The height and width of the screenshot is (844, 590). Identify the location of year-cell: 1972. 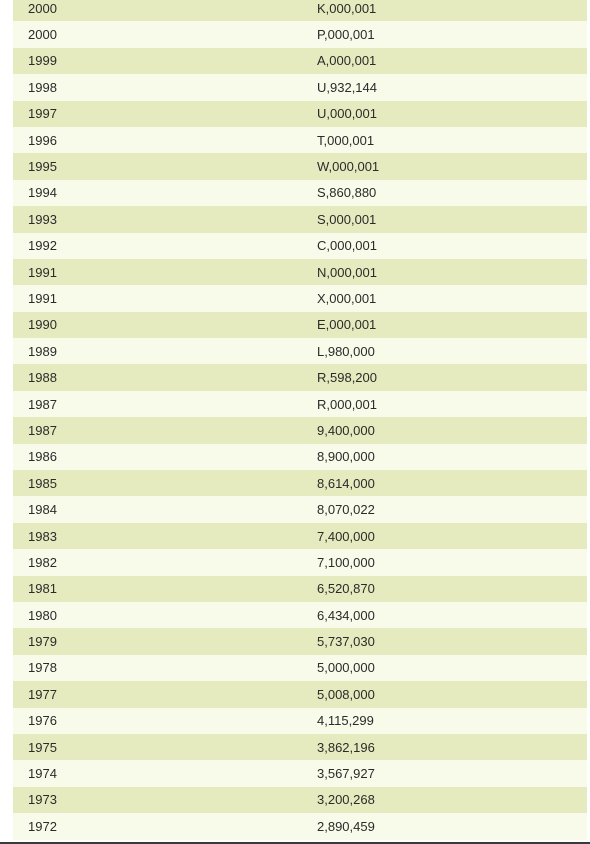
(165, 826).